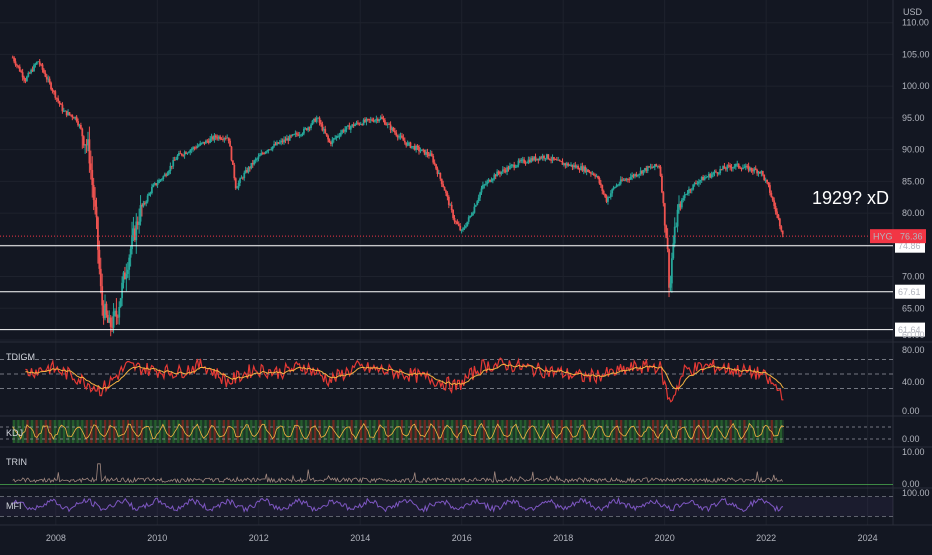 The image size is (932, 555). Describe the element at coordinates (898, 236) in the screenshot. I see `last-price-tag` at that location.